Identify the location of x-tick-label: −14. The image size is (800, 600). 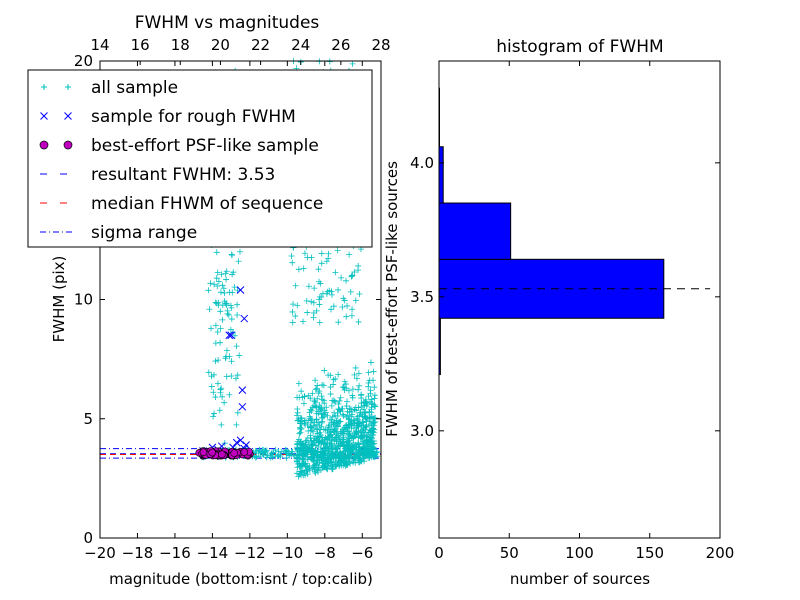
(213, 553).